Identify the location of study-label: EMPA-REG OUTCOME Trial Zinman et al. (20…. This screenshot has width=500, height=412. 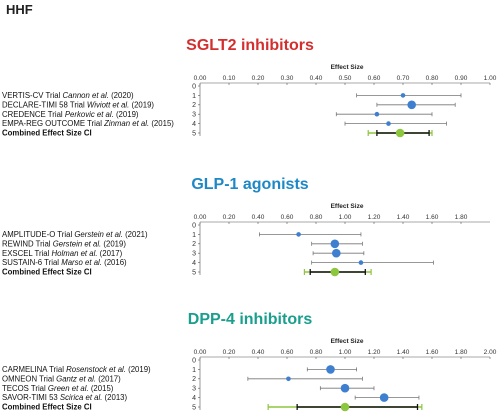
(88, 123).